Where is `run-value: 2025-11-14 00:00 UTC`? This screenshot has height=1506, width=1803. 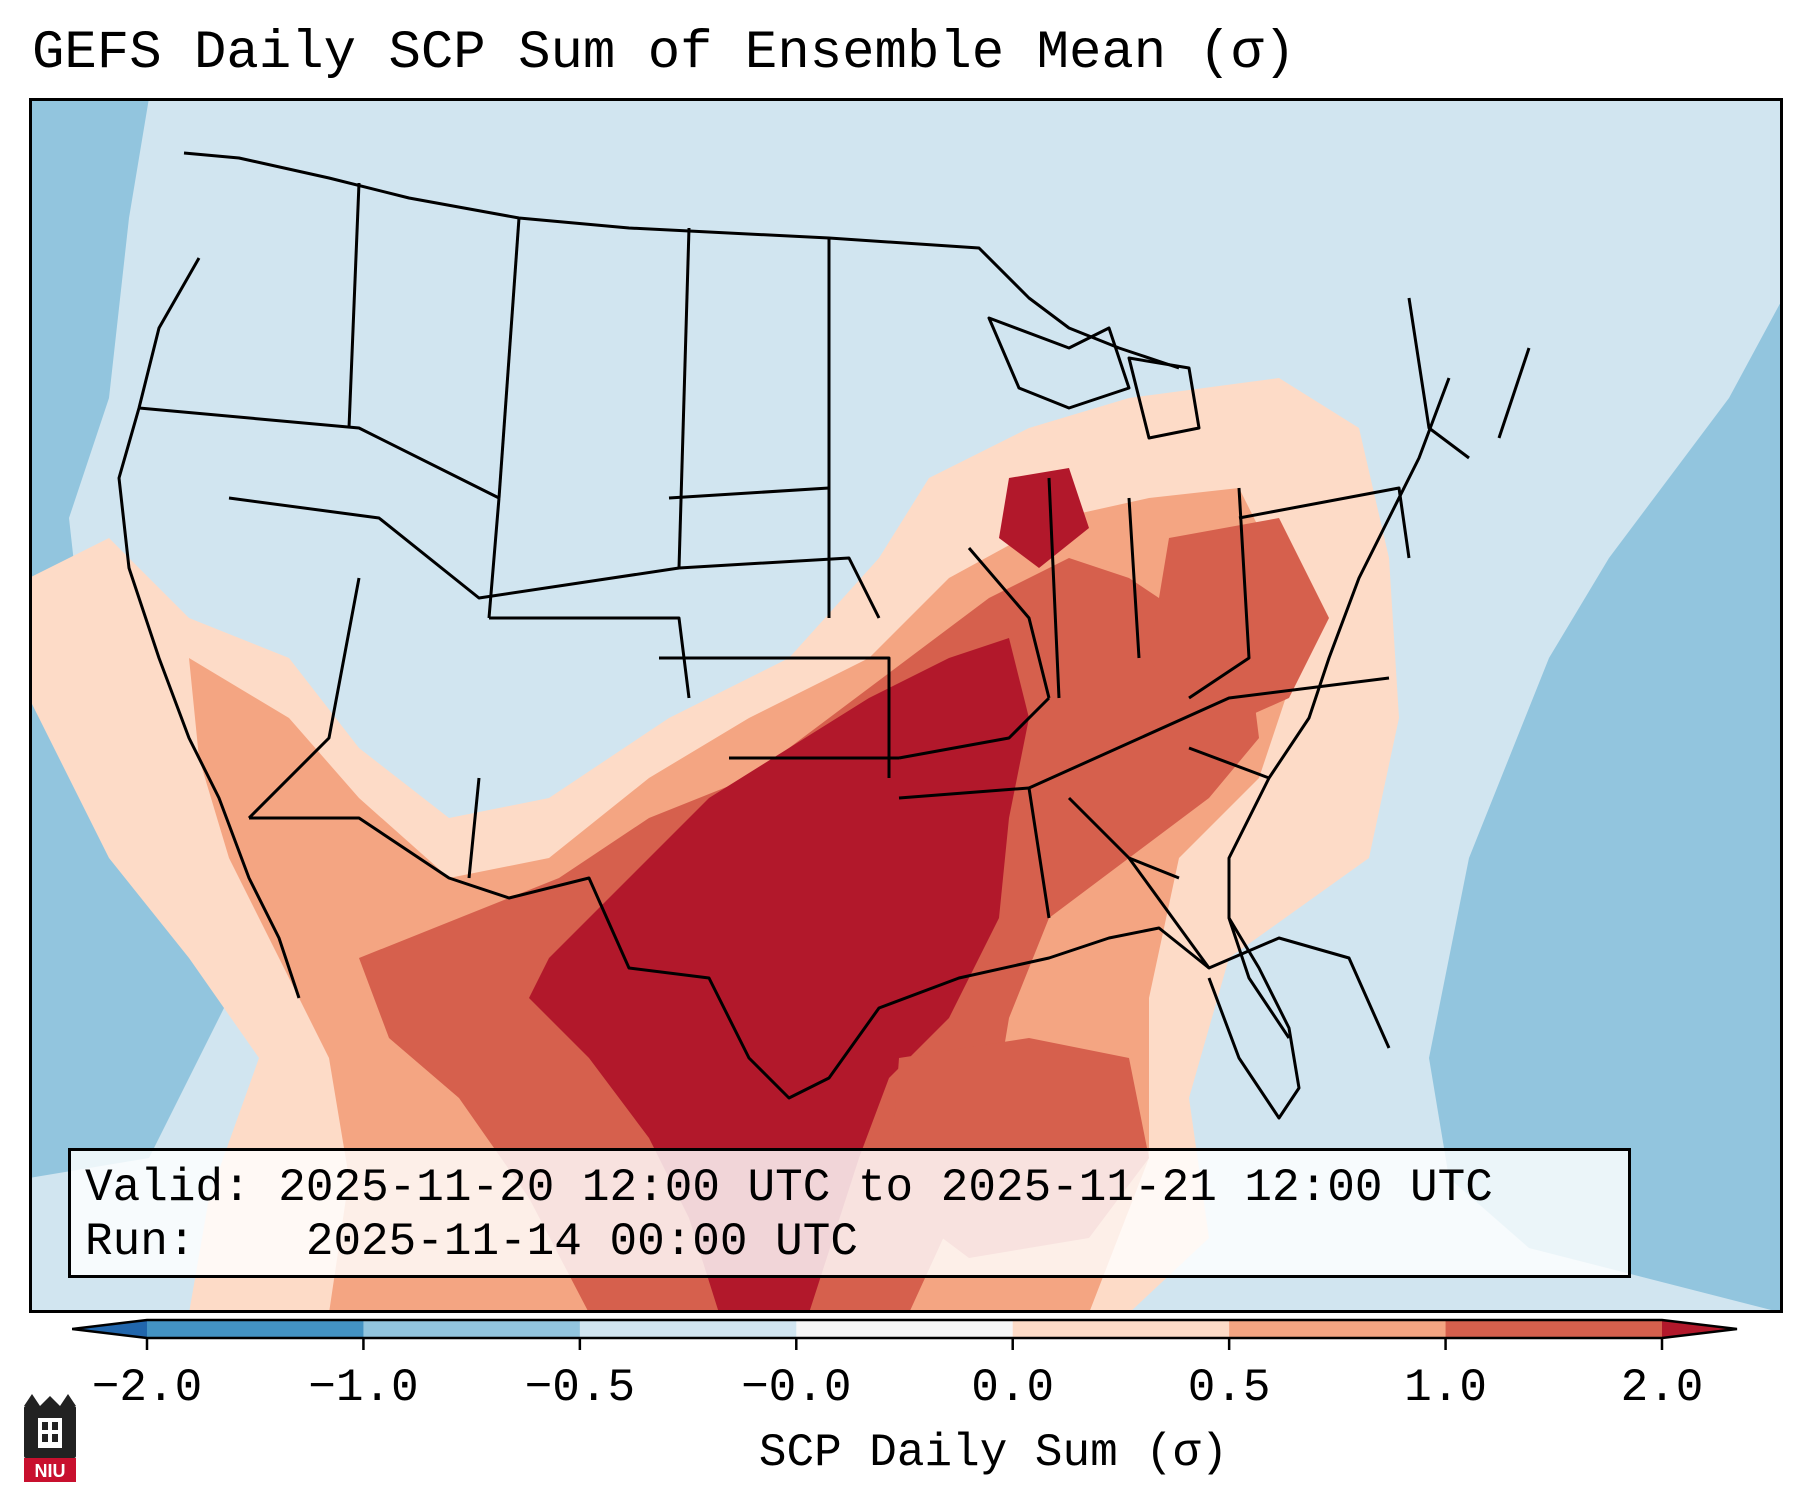 run-value: 2025-11-14 00:00 UTC is located at coordinates (581, 1242).